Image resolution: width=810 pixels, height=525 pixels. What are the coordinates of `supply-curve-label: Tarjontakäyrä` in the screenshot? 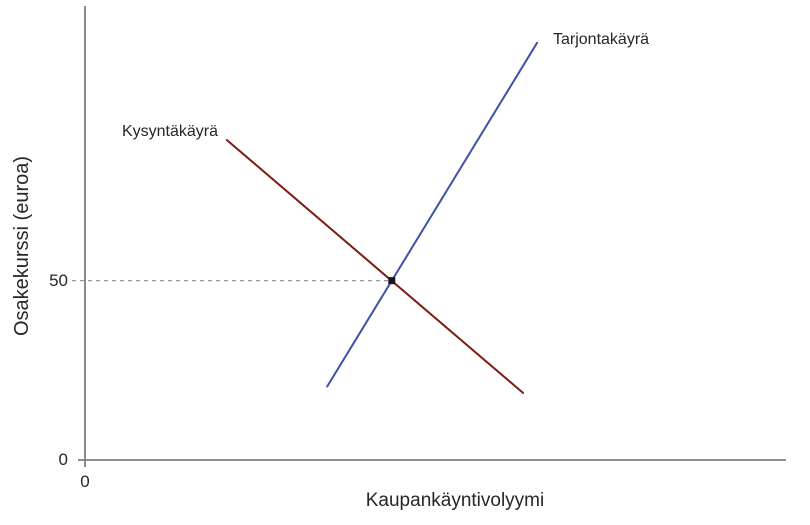 It's located at (601, 39).